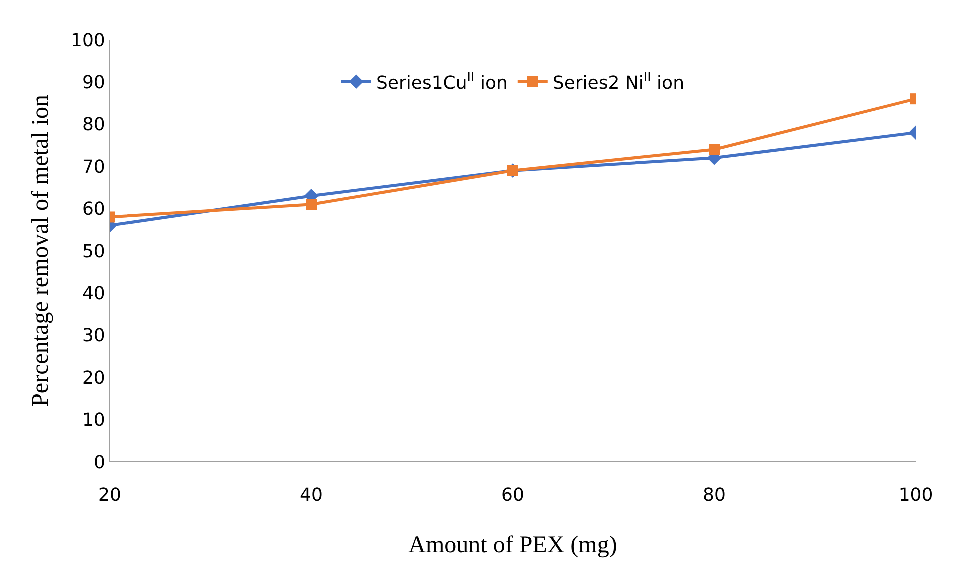 This screenshot has width=956, height=565. I want to click on y-tick-label: 50, so click(94, 251).